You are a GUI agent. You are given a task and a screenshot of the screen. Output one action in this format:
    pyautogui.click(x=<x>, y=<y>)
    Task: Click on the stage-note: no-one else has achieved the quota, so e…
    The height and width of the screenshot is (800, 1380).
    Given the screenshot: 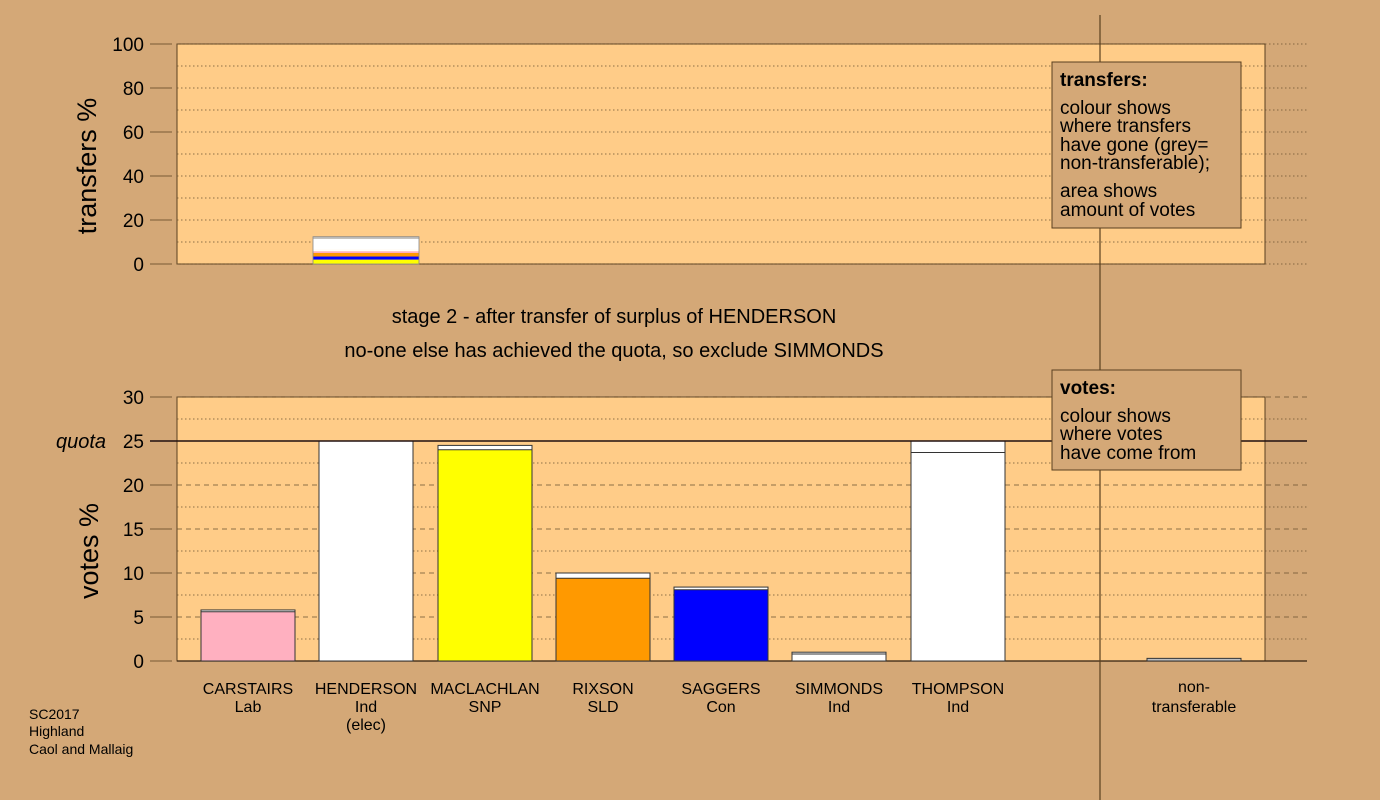 What is the action you would take?
    pyautogui.click(x=613, y=351)
    